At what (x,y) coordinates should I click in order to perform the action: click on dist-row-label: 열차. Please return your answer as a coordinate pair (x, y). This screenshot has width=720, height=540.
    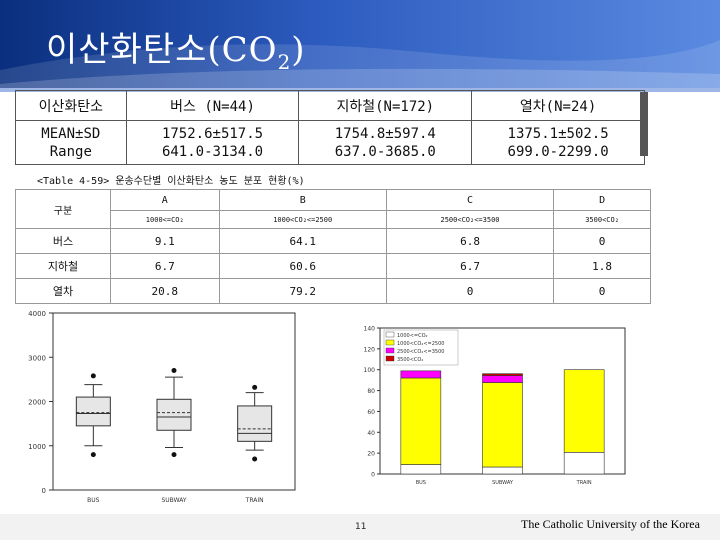
    Looking at the image, I should click on (63, 291).